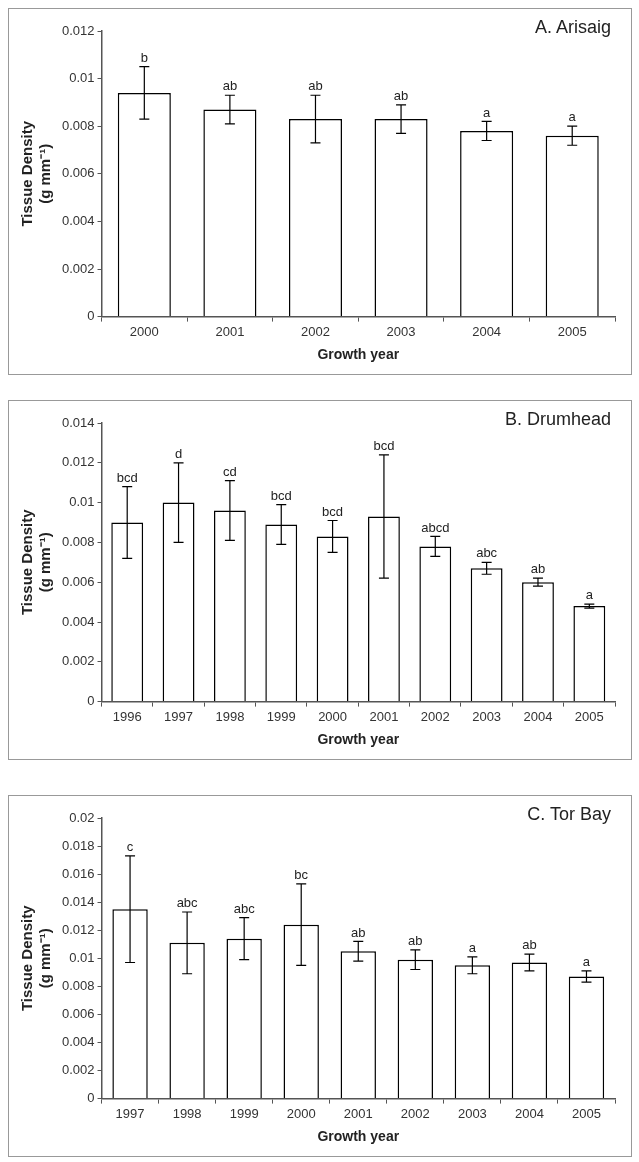 Image resolution: width=639 pixels, height=1162 pixels. Describe the element at coordinates (78, 873) in the screenshot. I see `y-tick-label: 0.016` at that location.